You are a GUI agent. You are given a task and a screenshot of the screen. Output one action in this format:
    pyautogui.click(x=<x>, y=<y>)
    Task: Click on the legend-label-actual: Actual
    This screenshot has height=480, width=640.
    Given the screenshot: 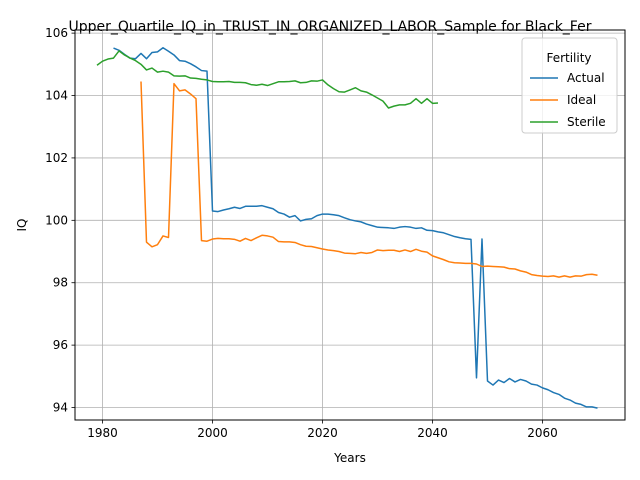 What is the action you would take?
    pyautogui.click(x=586, y=78)
    